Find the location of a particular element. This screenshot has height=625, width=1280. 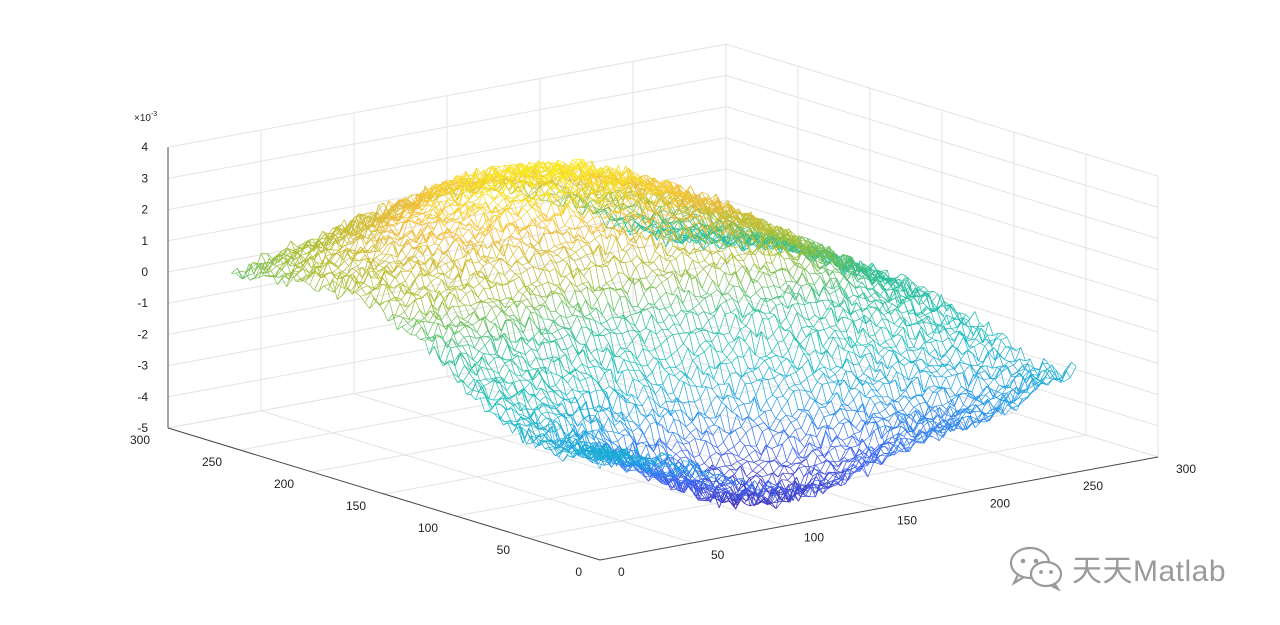

y-axis-line is located at coordinates (384, 494).